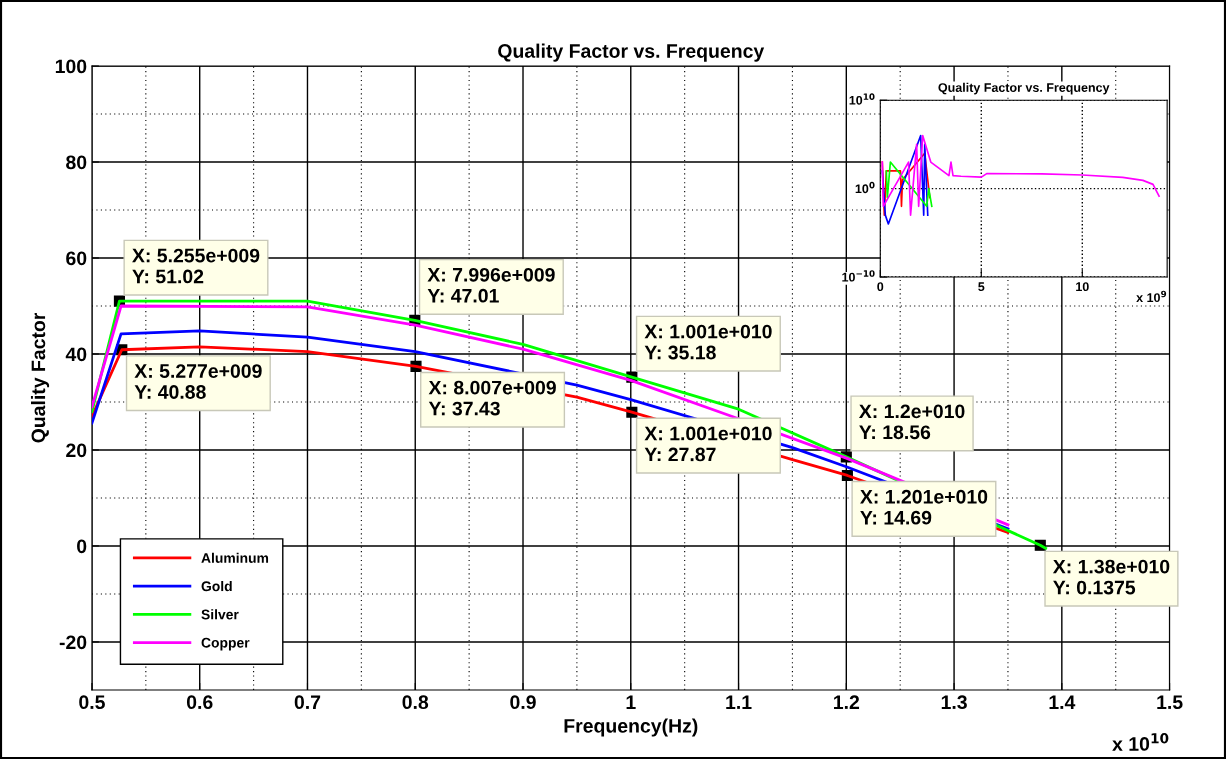  What do you see at coordinates (199, 702) in the screenshot?
I see `x-tick-label: 0.6` at bounding box center [199, 702].